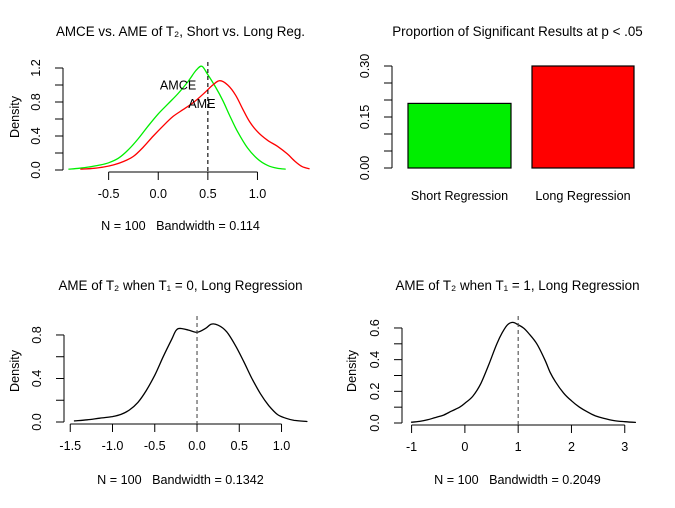  Describe the element at coordinates (582, 196) in the screenshot. I see `bar-category-label: Long Regression` at that location.